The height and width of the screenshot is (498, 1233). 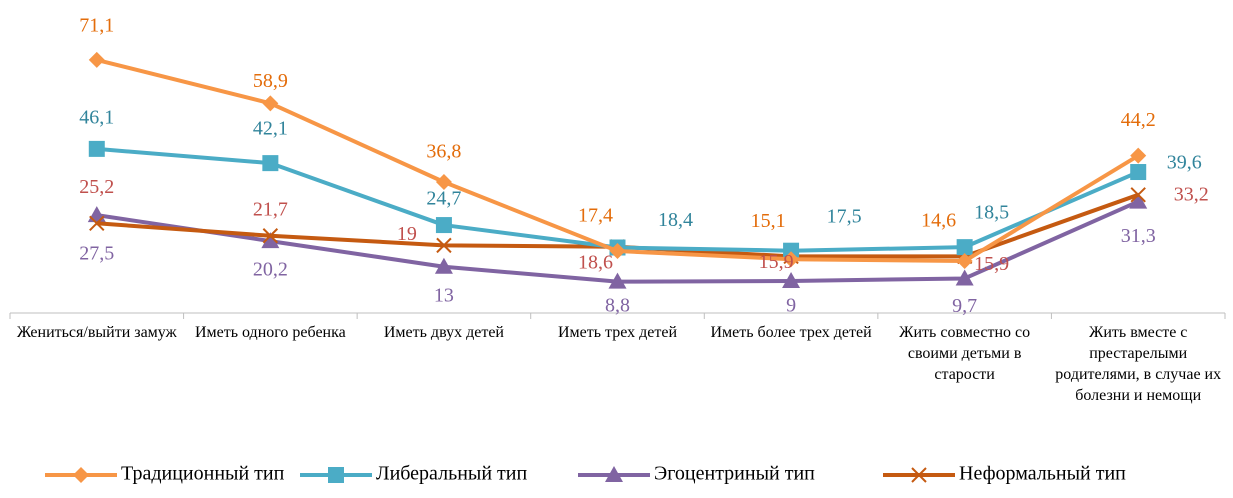 I want to click on data-label: 17,4, so click(x=595, y=216).